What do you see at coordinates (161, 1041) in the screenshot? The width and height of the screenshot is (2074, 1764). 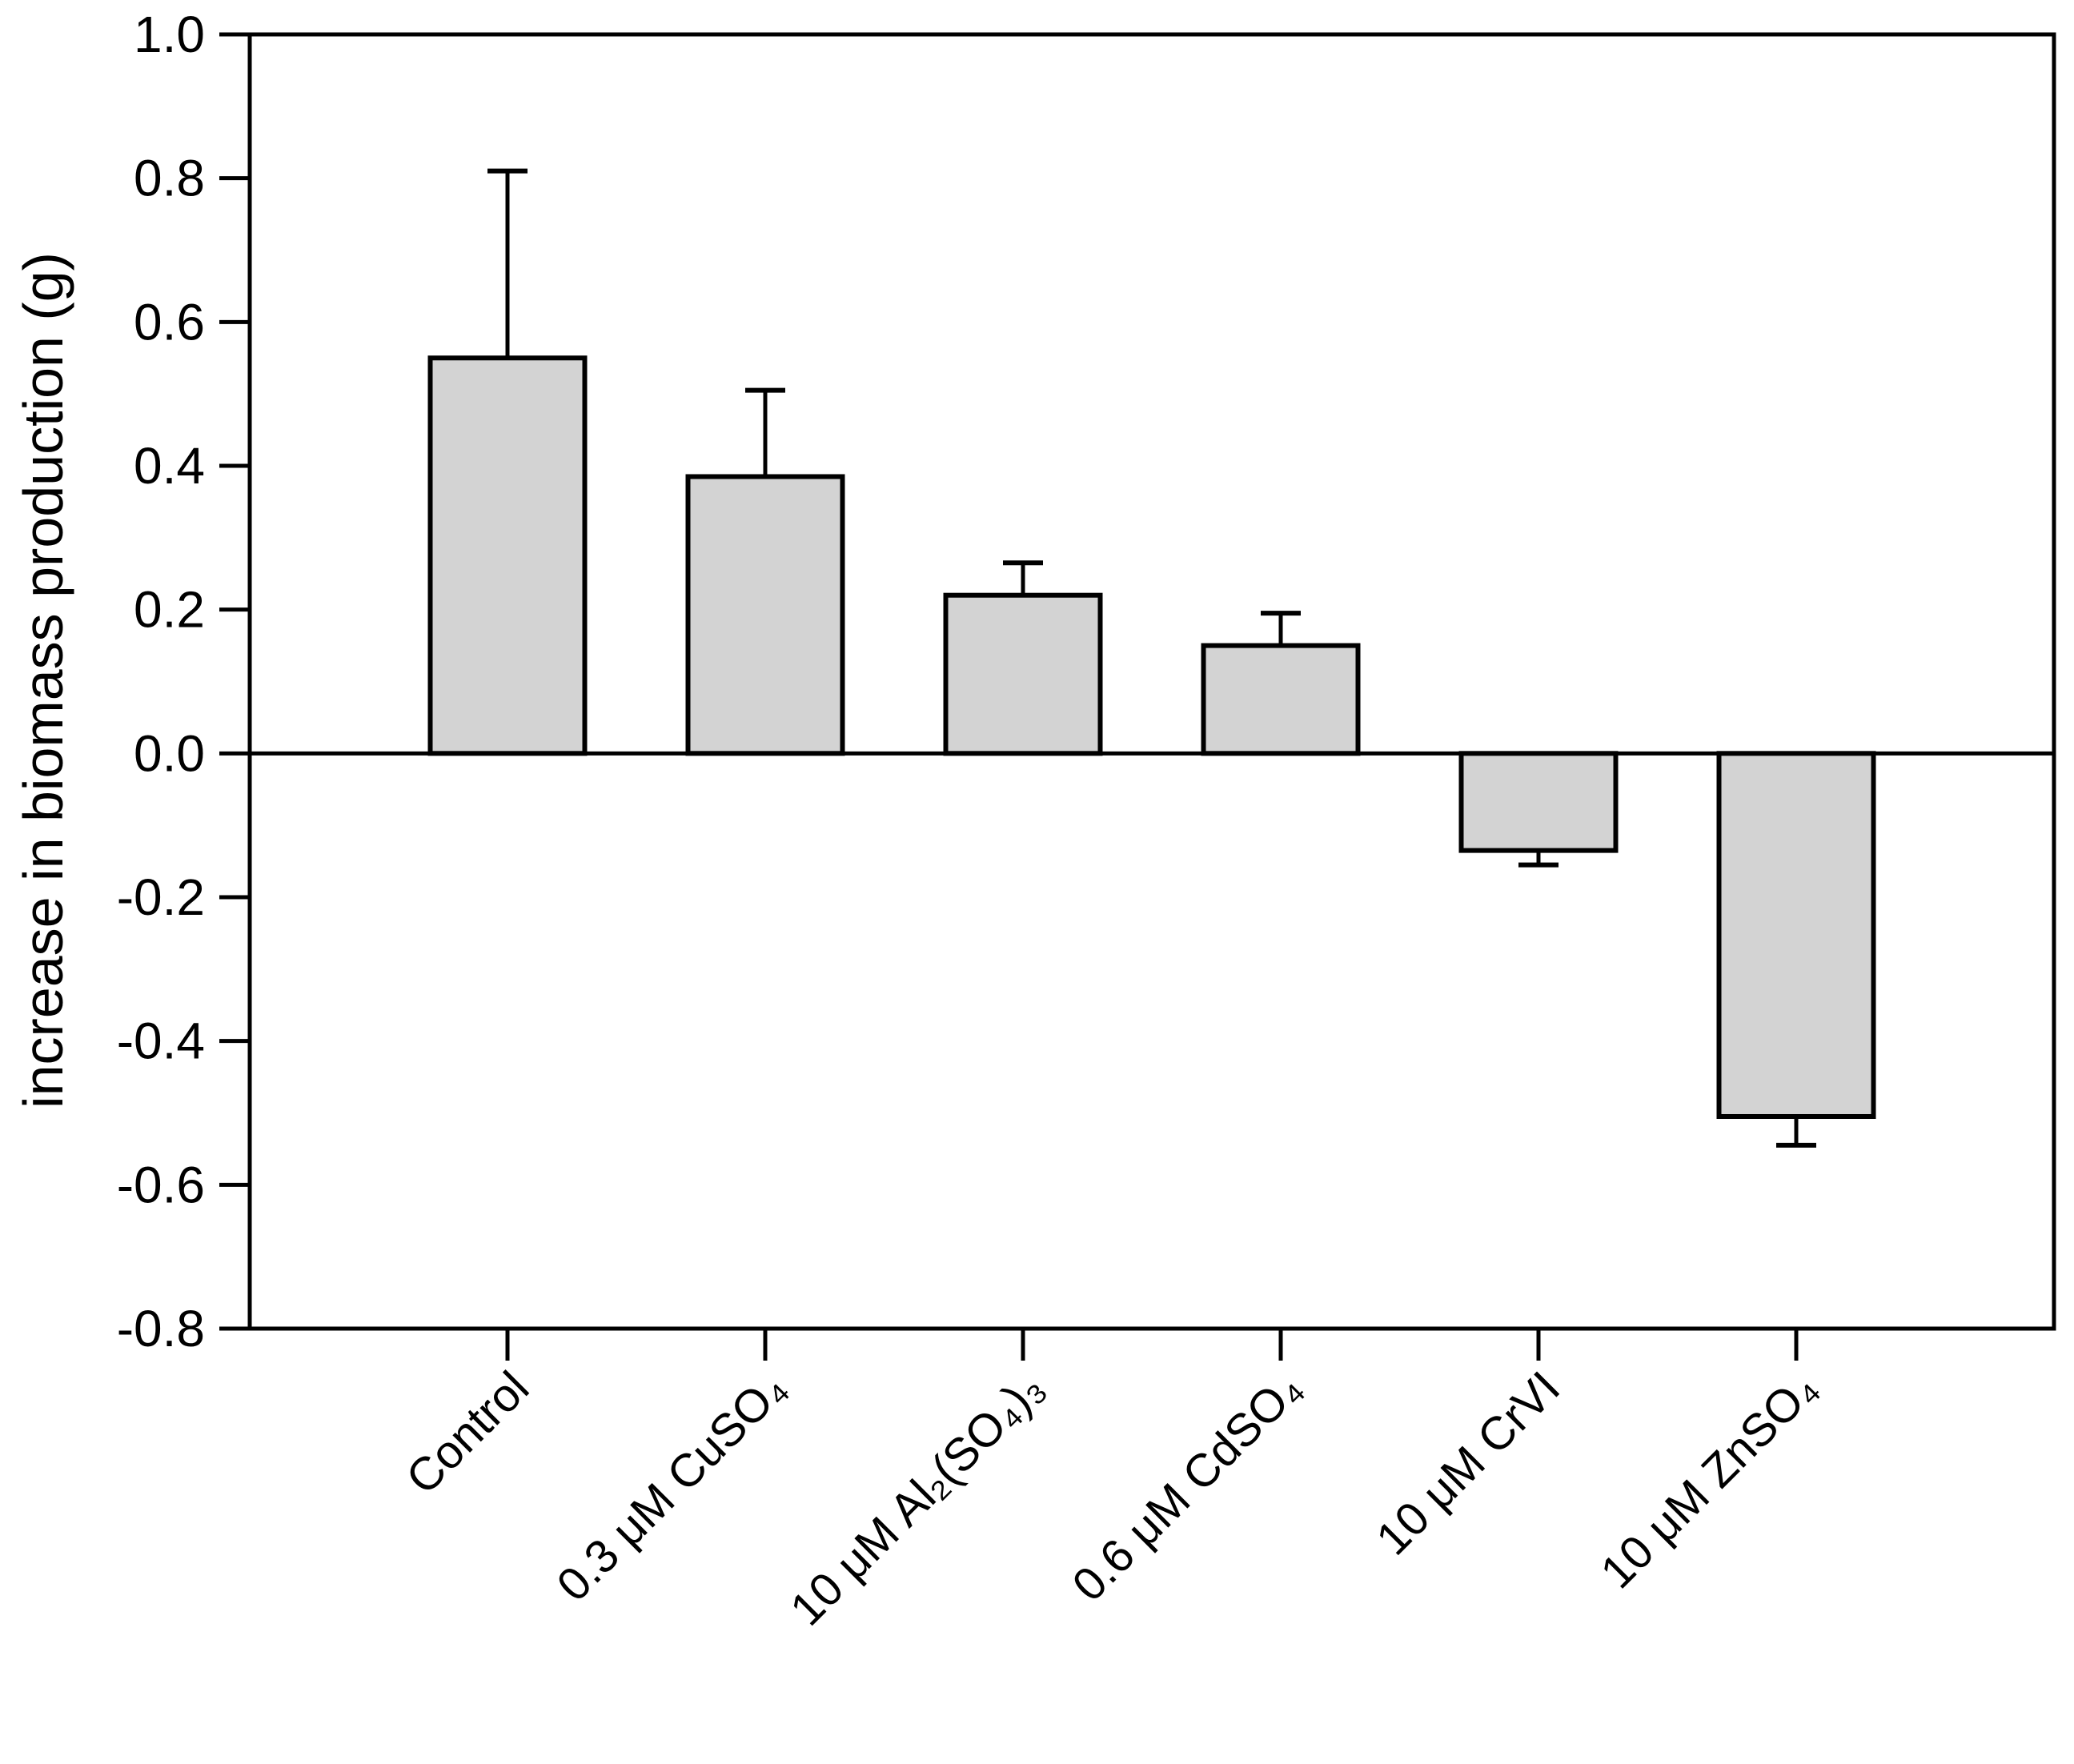 I see `y-tick-label: -0.4` at bounding box center [161, 1041].